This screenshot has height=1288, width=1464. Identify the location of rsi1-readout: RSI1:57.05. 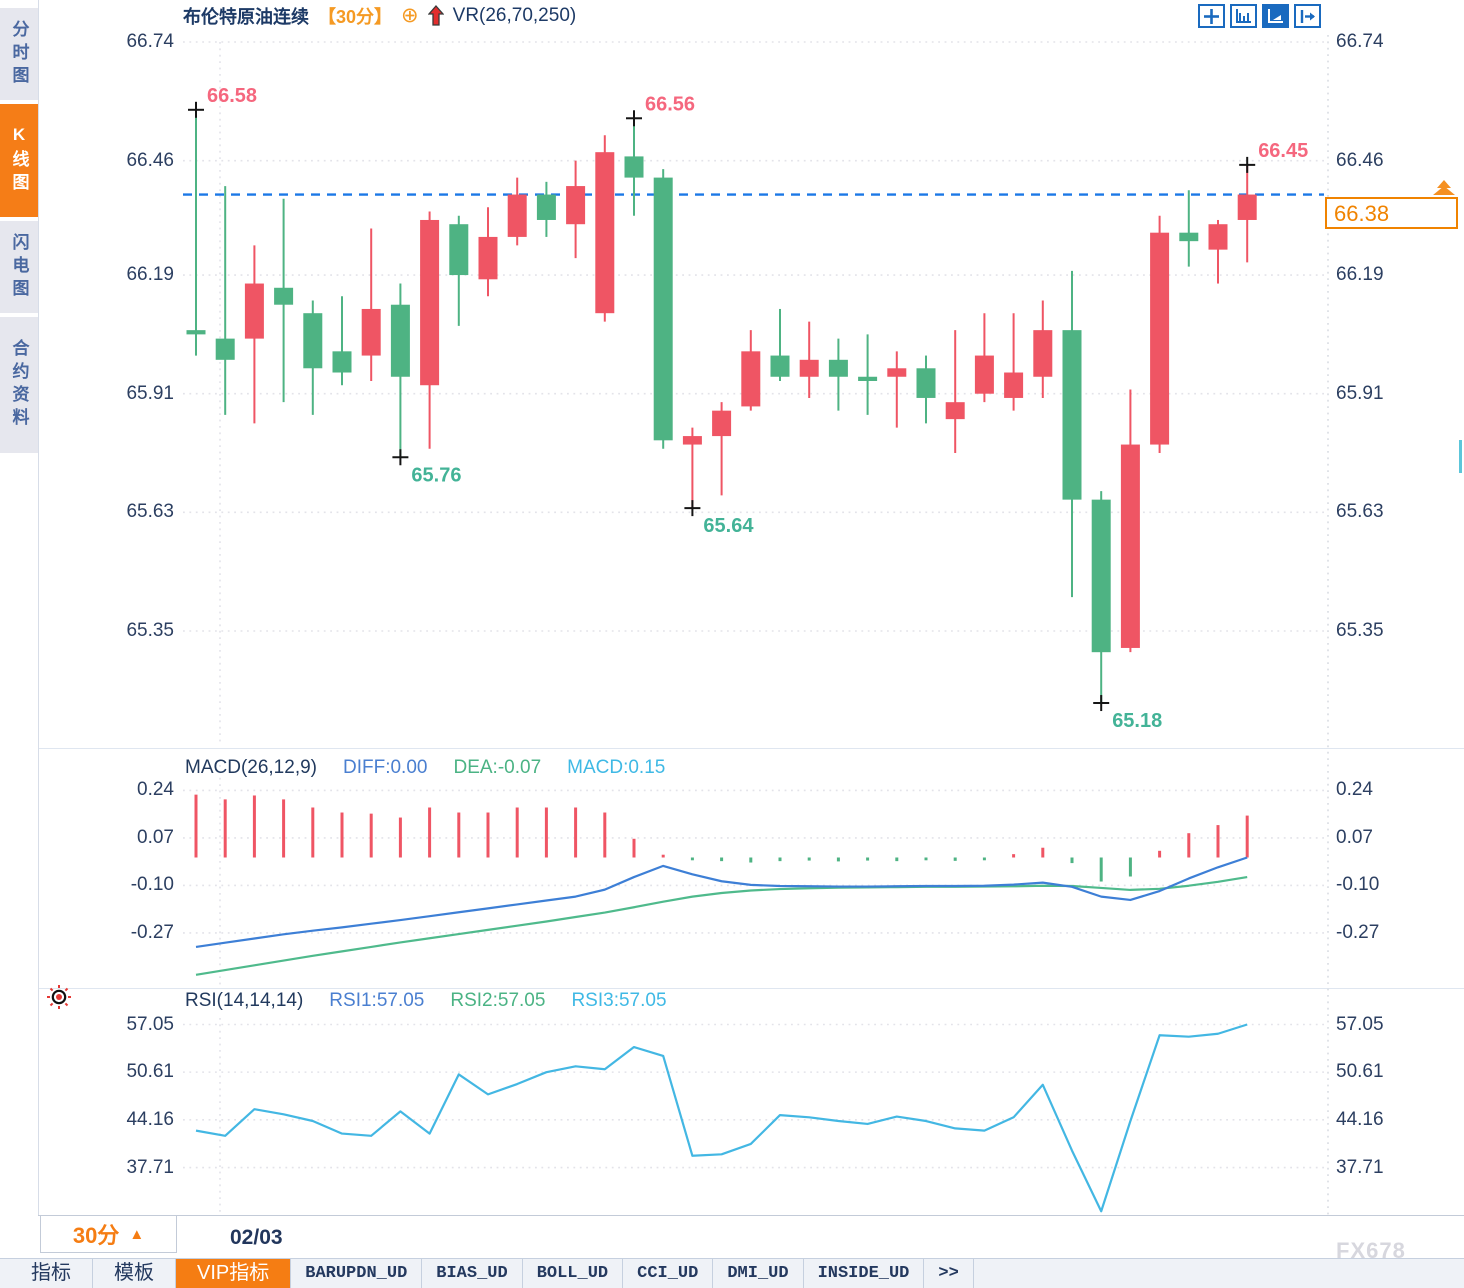
(377, 1000).